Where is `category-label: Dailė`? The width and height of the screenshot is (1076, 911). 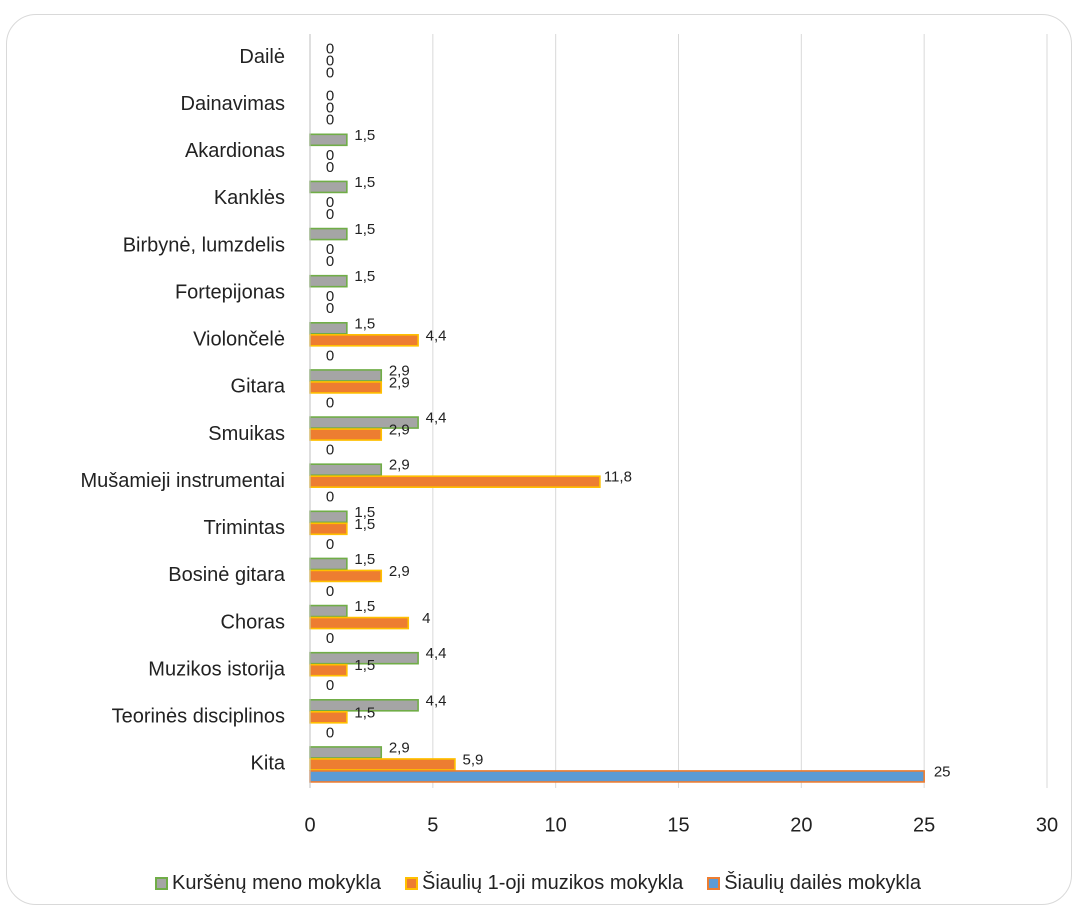 category-label: Dailė is located at coordinates (262, 57).